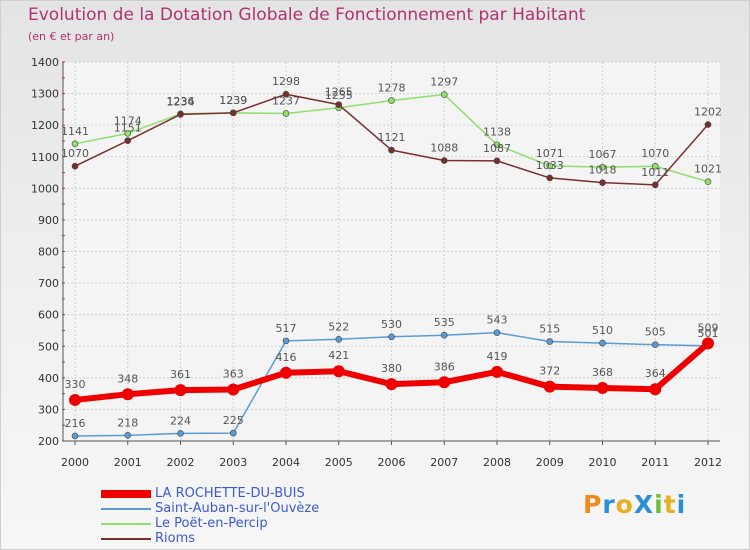  Describe the element at coordinates (48, 378) in the screenshot. I see `y-tick-label: 400` at that location.